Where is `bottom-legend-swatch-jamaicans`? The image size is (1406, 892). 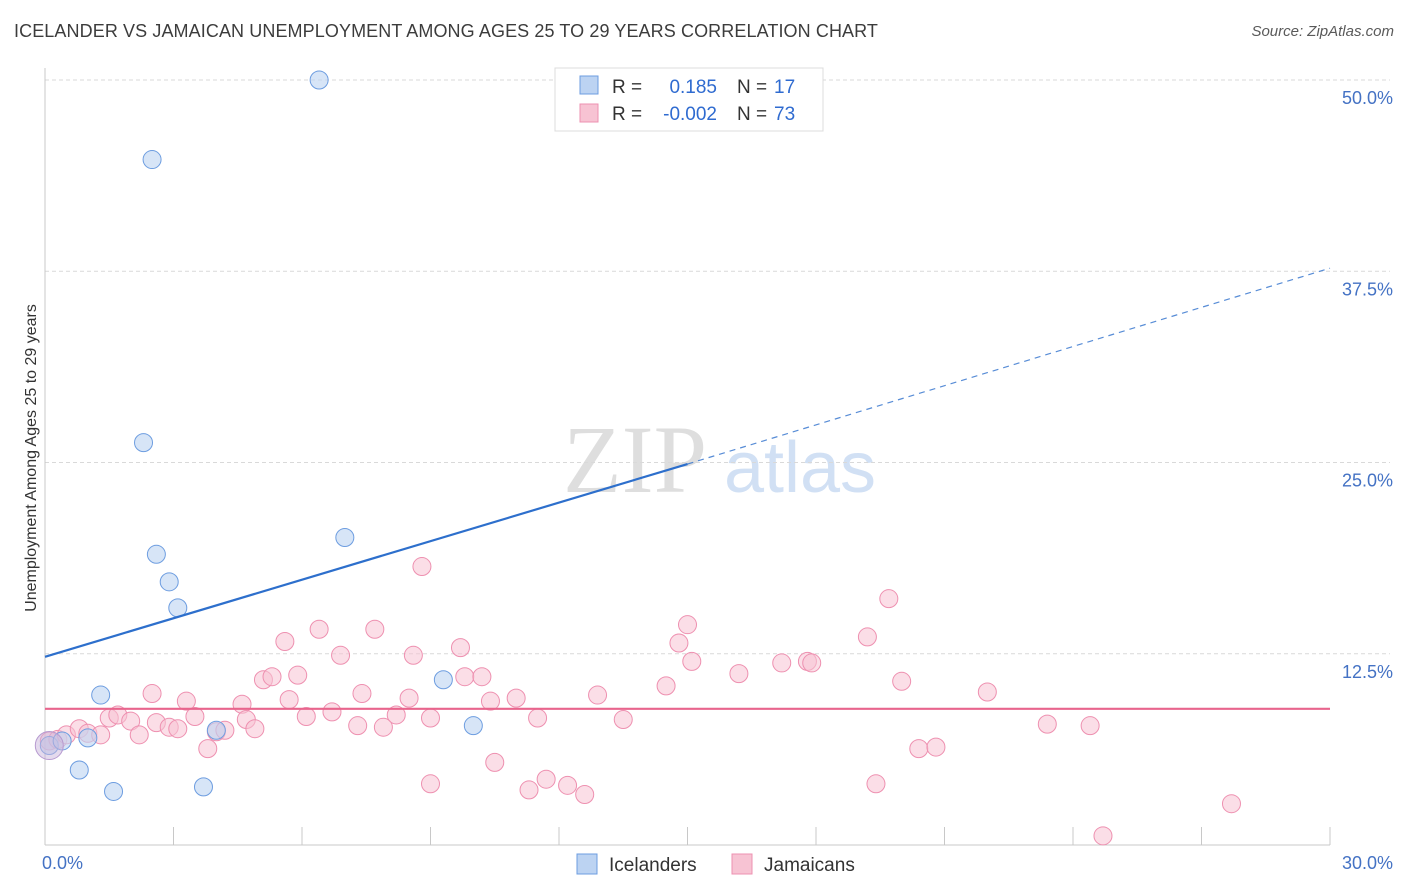 bottom-legend-swatch-jamaicans is located at coordinates (742, 864).